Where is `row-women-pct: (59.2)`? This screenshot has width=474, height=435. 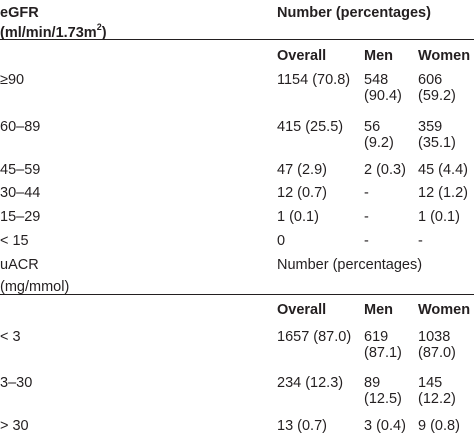 row-women-pct: (59.2) is located at coordinates (437, 96).